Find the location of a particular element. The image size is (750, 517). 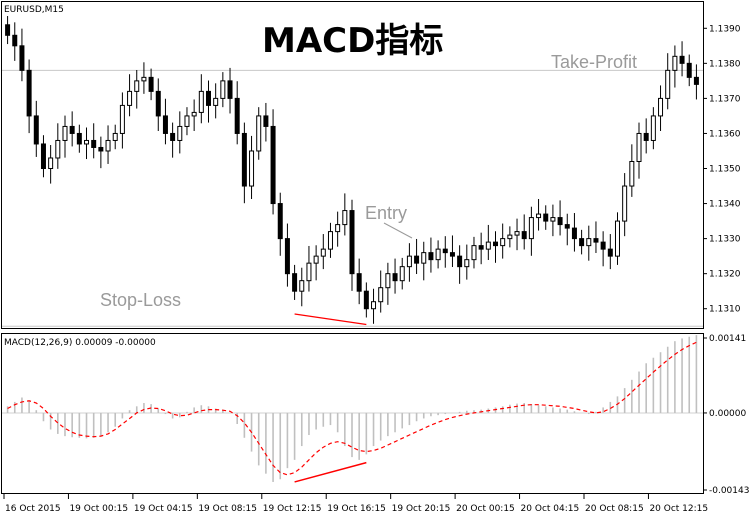

symbol-label: EURUSD,M15 is located at coordinates (34, 10).